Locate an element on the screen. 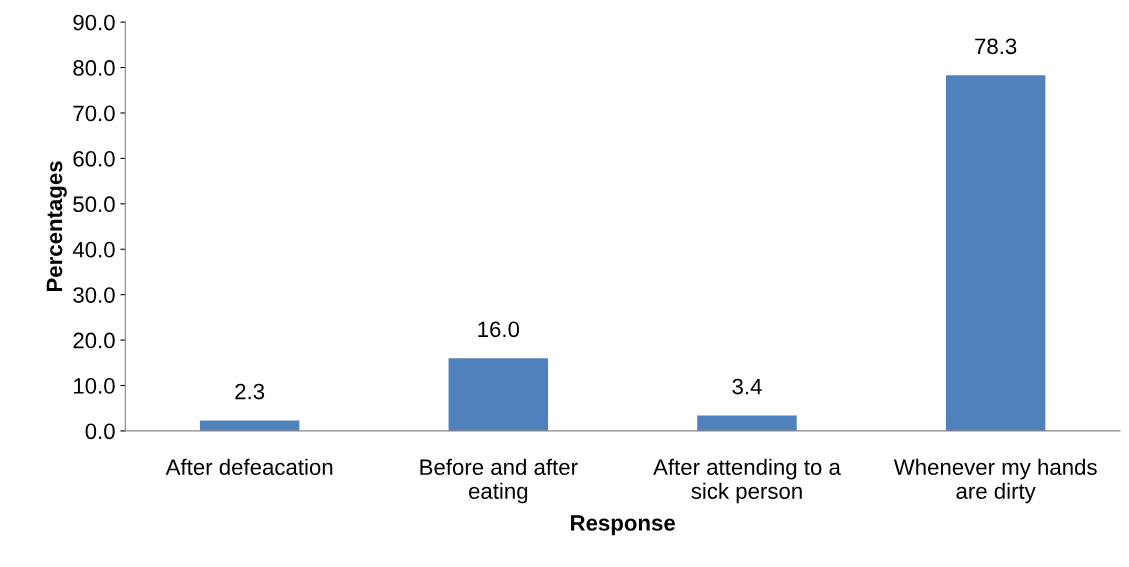 The height and width of the screenshot is (567, 1129). y-tick-label: 30.0 is located at coordinates (94, 295).